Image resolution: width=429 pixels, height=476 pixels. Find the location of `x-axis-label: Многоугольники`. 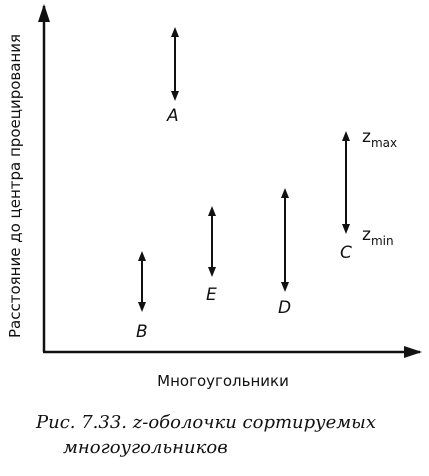

x-axis-label: Многоугольники is located at coordinates (223, 381).